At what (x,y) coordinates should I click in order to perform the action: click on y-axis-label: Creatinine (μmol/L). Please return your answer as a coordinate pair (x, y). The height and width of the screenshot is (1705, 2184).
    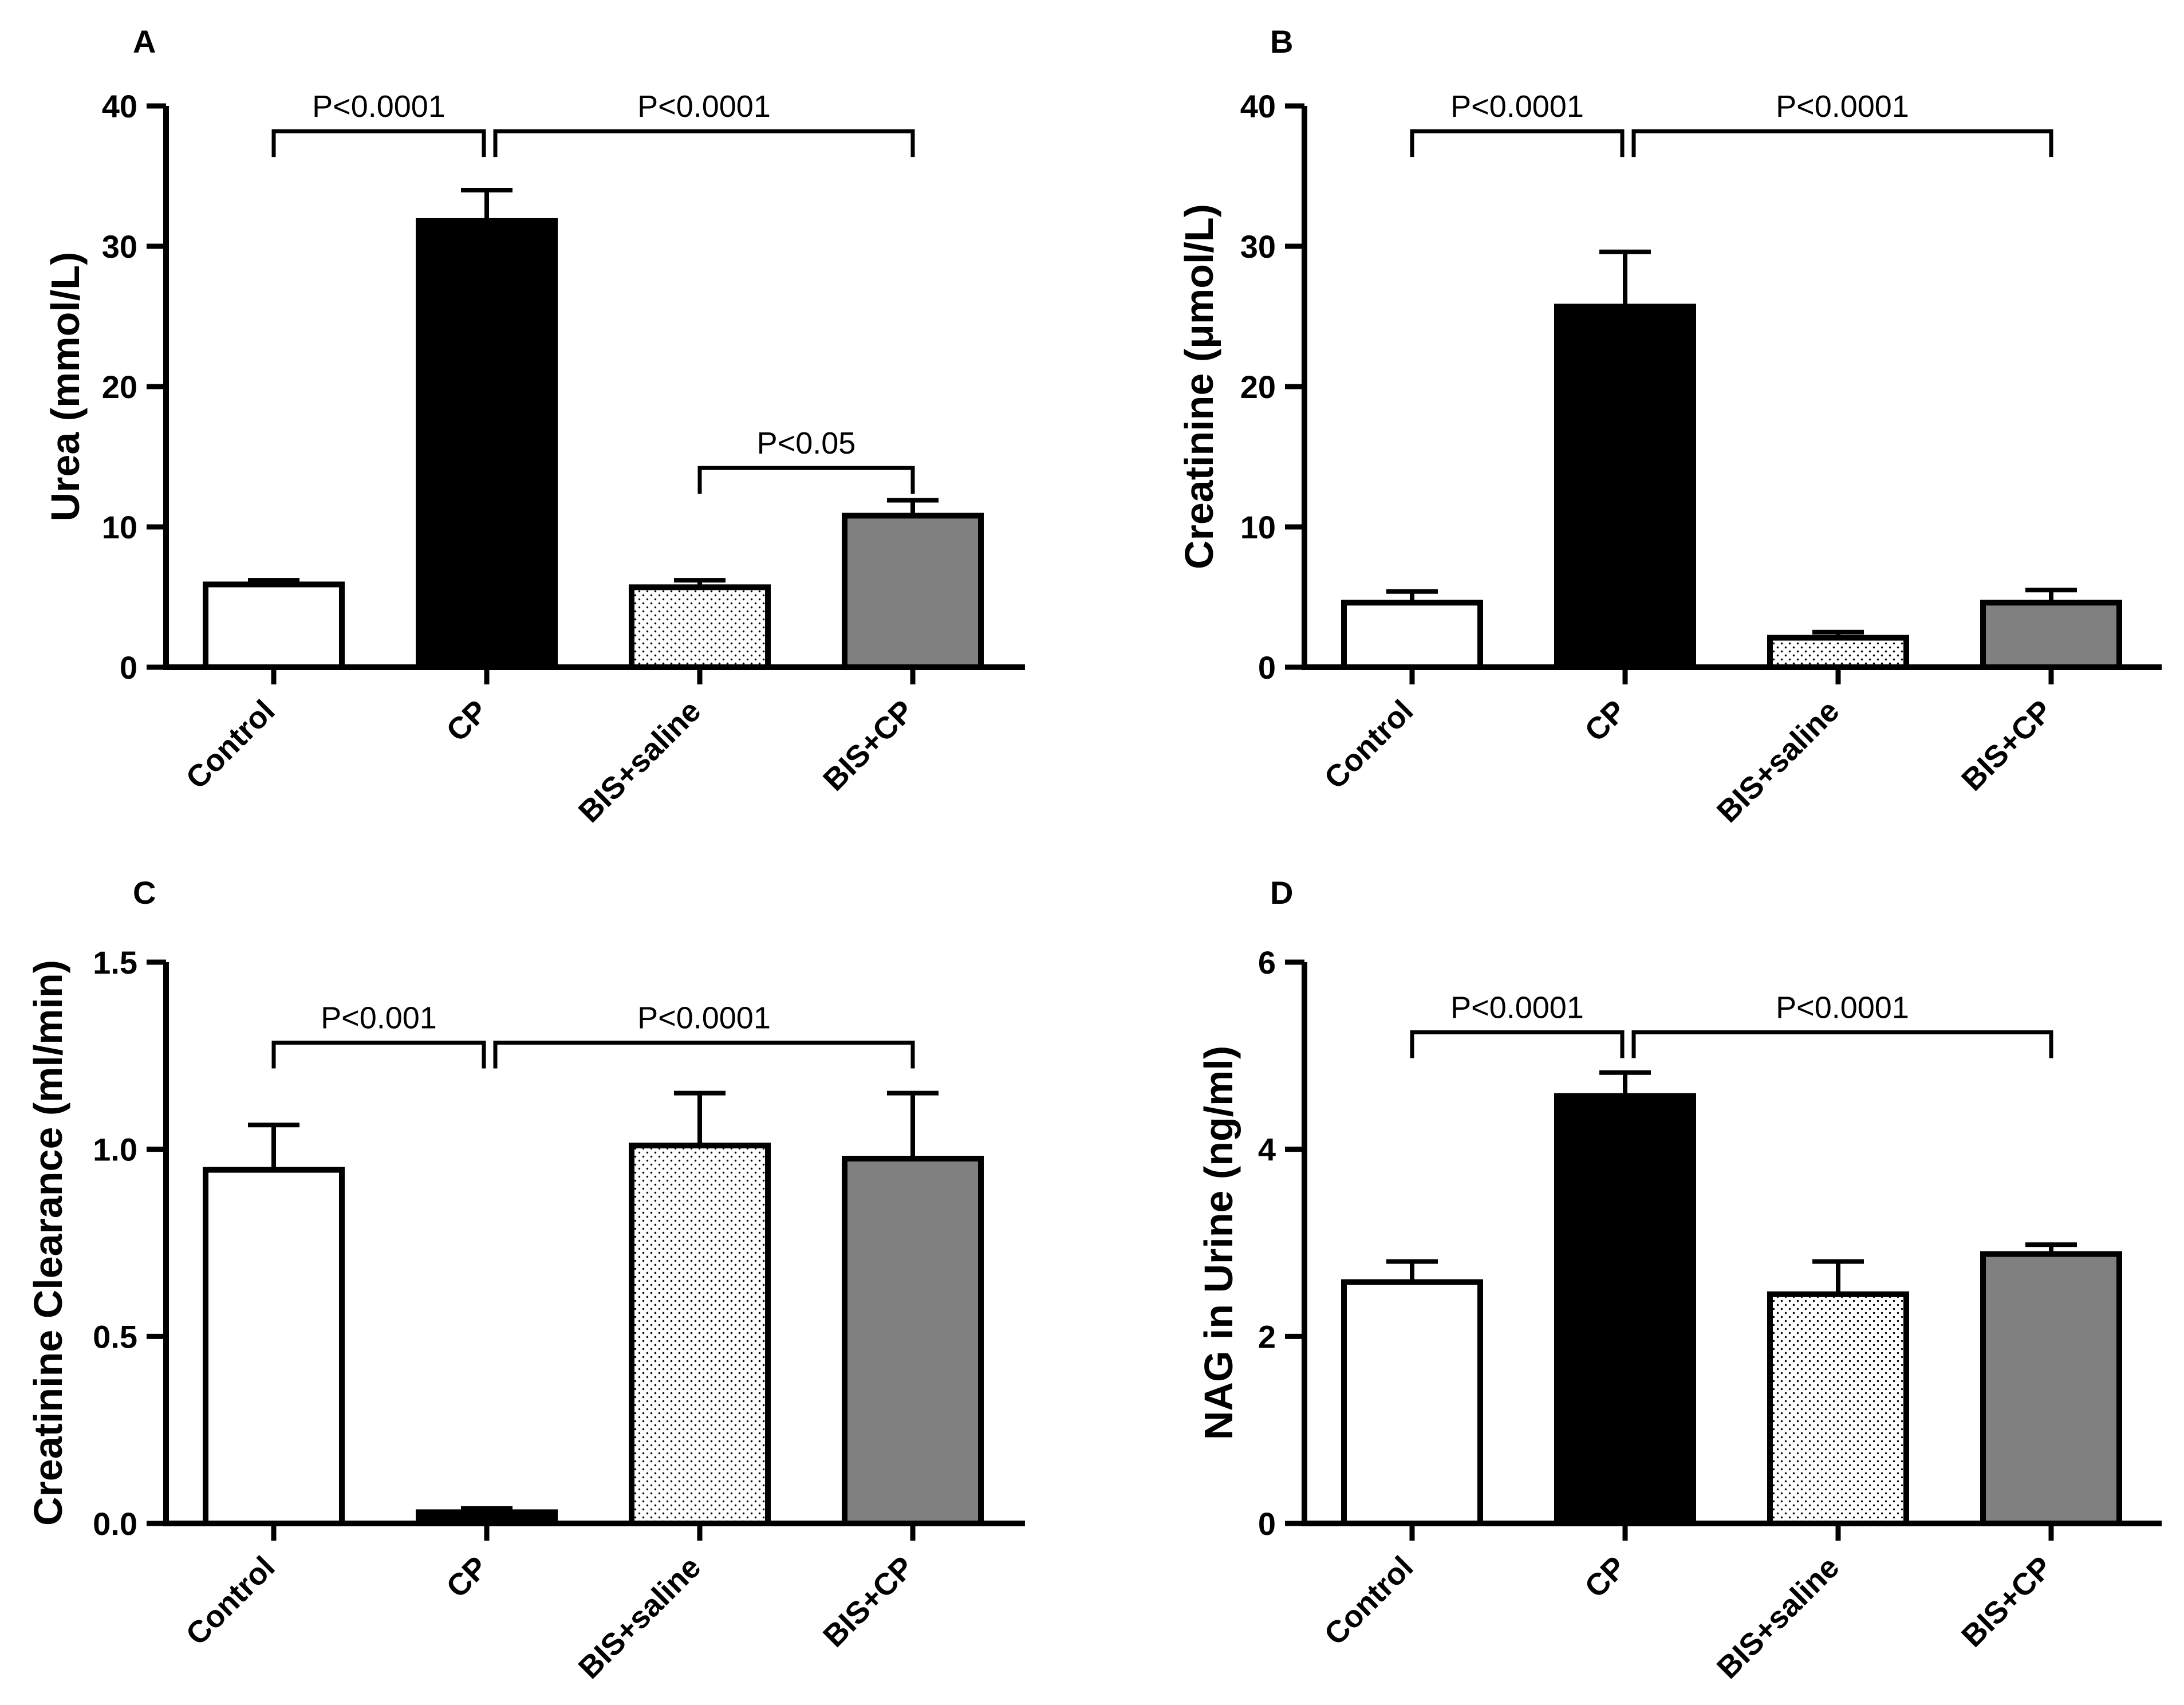
    Looking at the image, I should click on (1199, 387).